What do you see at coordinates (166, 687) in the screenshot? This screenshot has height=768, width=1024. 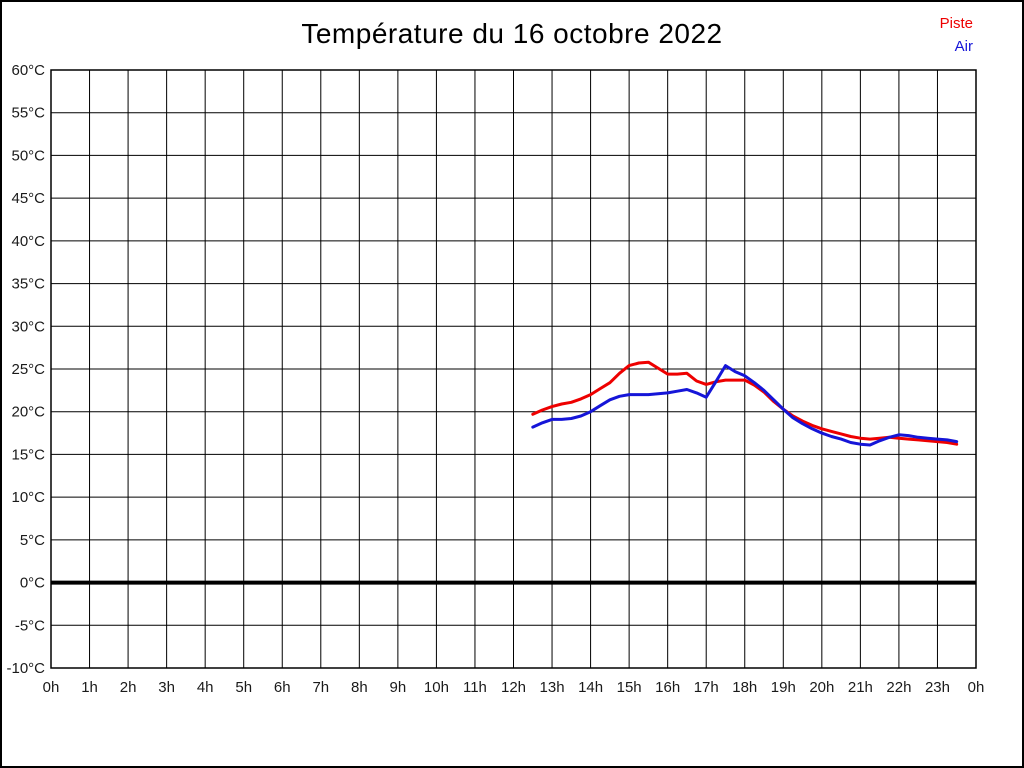 I see `x-tick-label: 3h` at bounding box center [166, 687].